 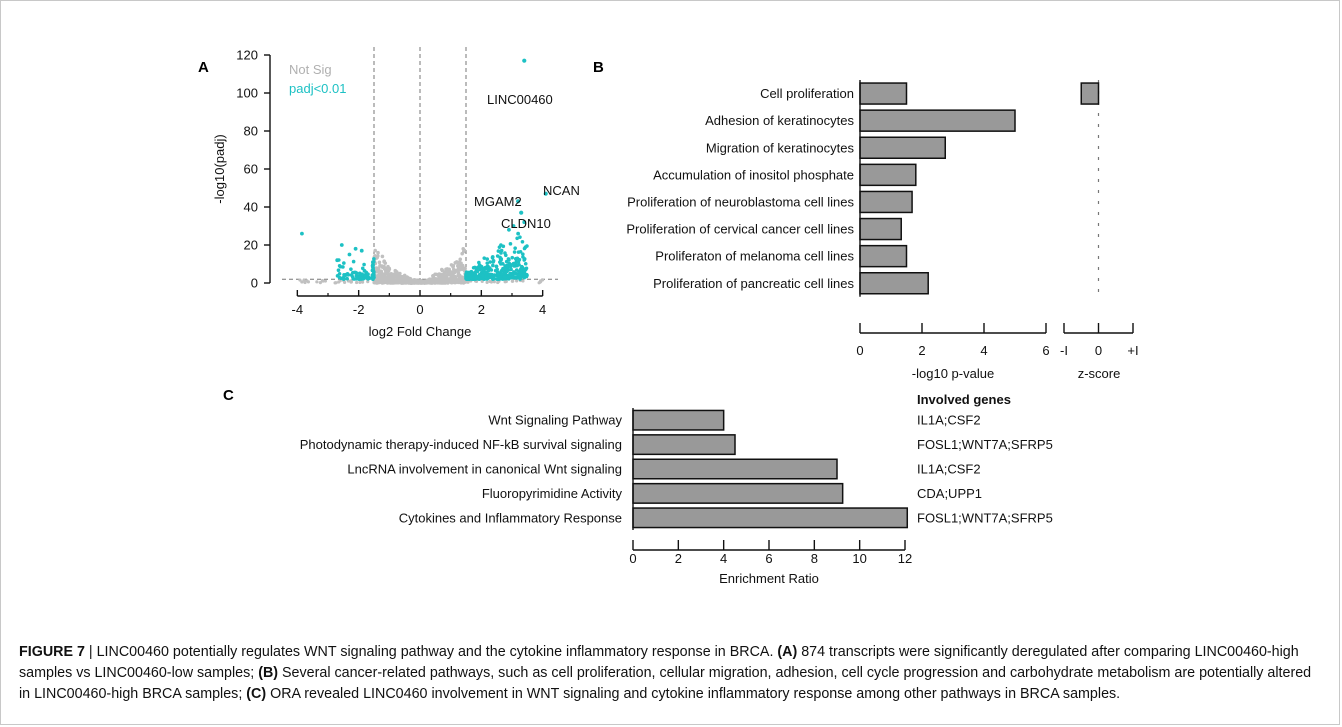 What do you see at coordinates (420, 331) in the screenshot?
I see `x-axis-label: log2 Fold Change` at bounding box center [420, 331].